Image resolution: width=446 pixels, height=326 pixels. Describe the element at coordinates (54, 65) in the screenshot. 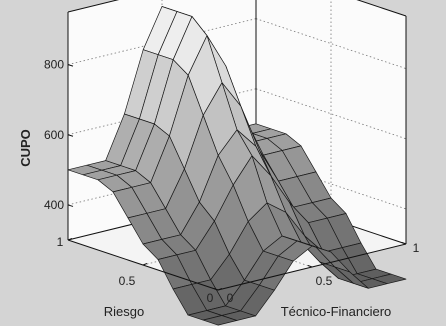

I see `z-tick-label: 800` at that location.